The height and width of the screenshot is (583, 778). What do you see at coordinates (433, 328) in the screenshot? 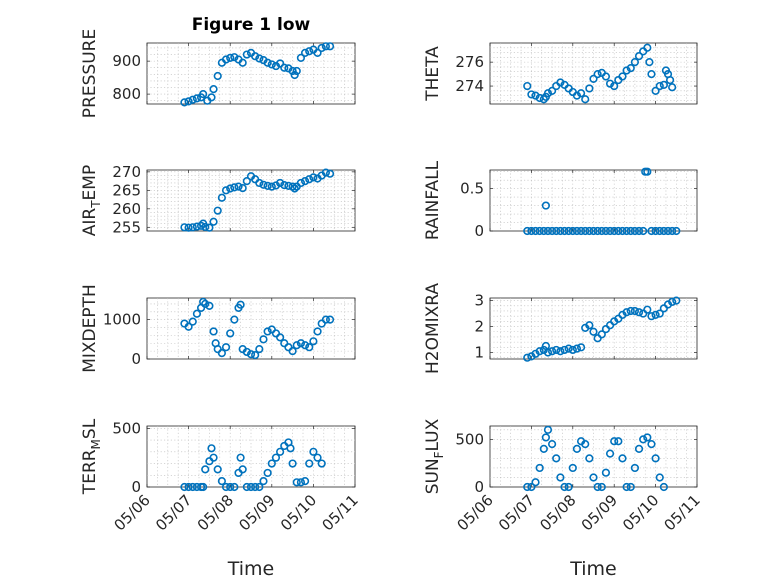
I see `y-axis-label: H2OMIXRA` at bounding box center [433, 328].